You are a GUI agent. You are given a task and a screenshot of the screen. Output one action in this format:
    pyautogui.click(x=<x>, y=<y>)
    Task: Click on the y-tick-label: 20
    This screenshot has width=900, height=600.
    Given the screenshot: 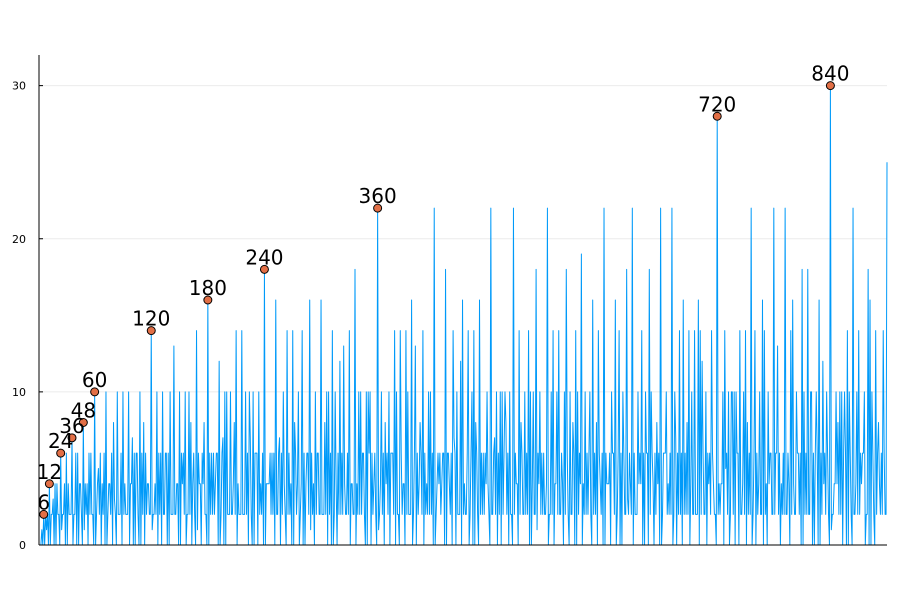 What is the action you would take?
    pyautogui.click(x=19, y=239)
    